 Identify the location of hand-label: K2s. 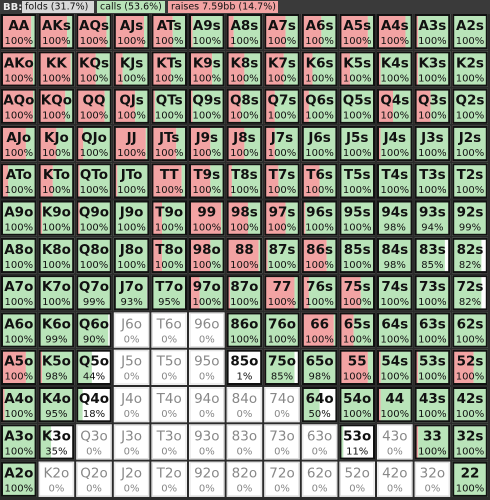
(470, 63).